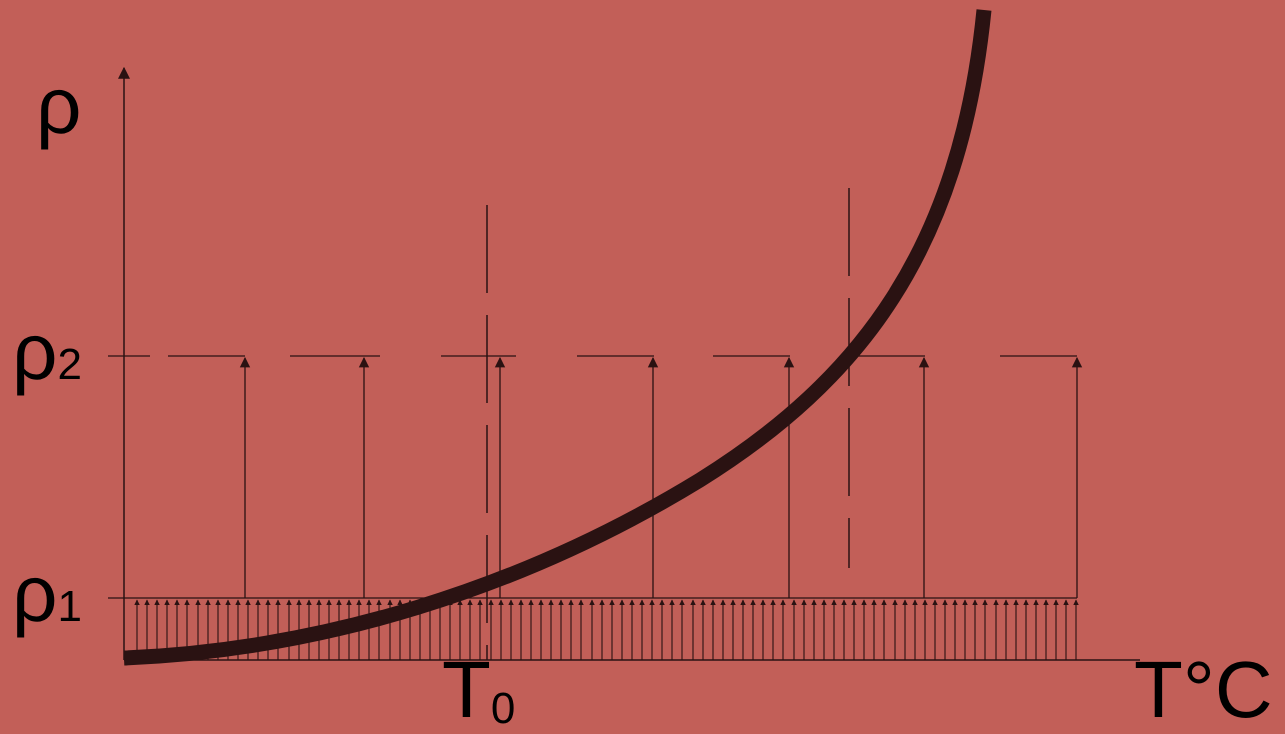 The height and width of the screenshot is (734, 1285). What do you see at coordinates (479, 689) in the screenshot?
I see `t0-label: T0` at bounding box center [479, 689].